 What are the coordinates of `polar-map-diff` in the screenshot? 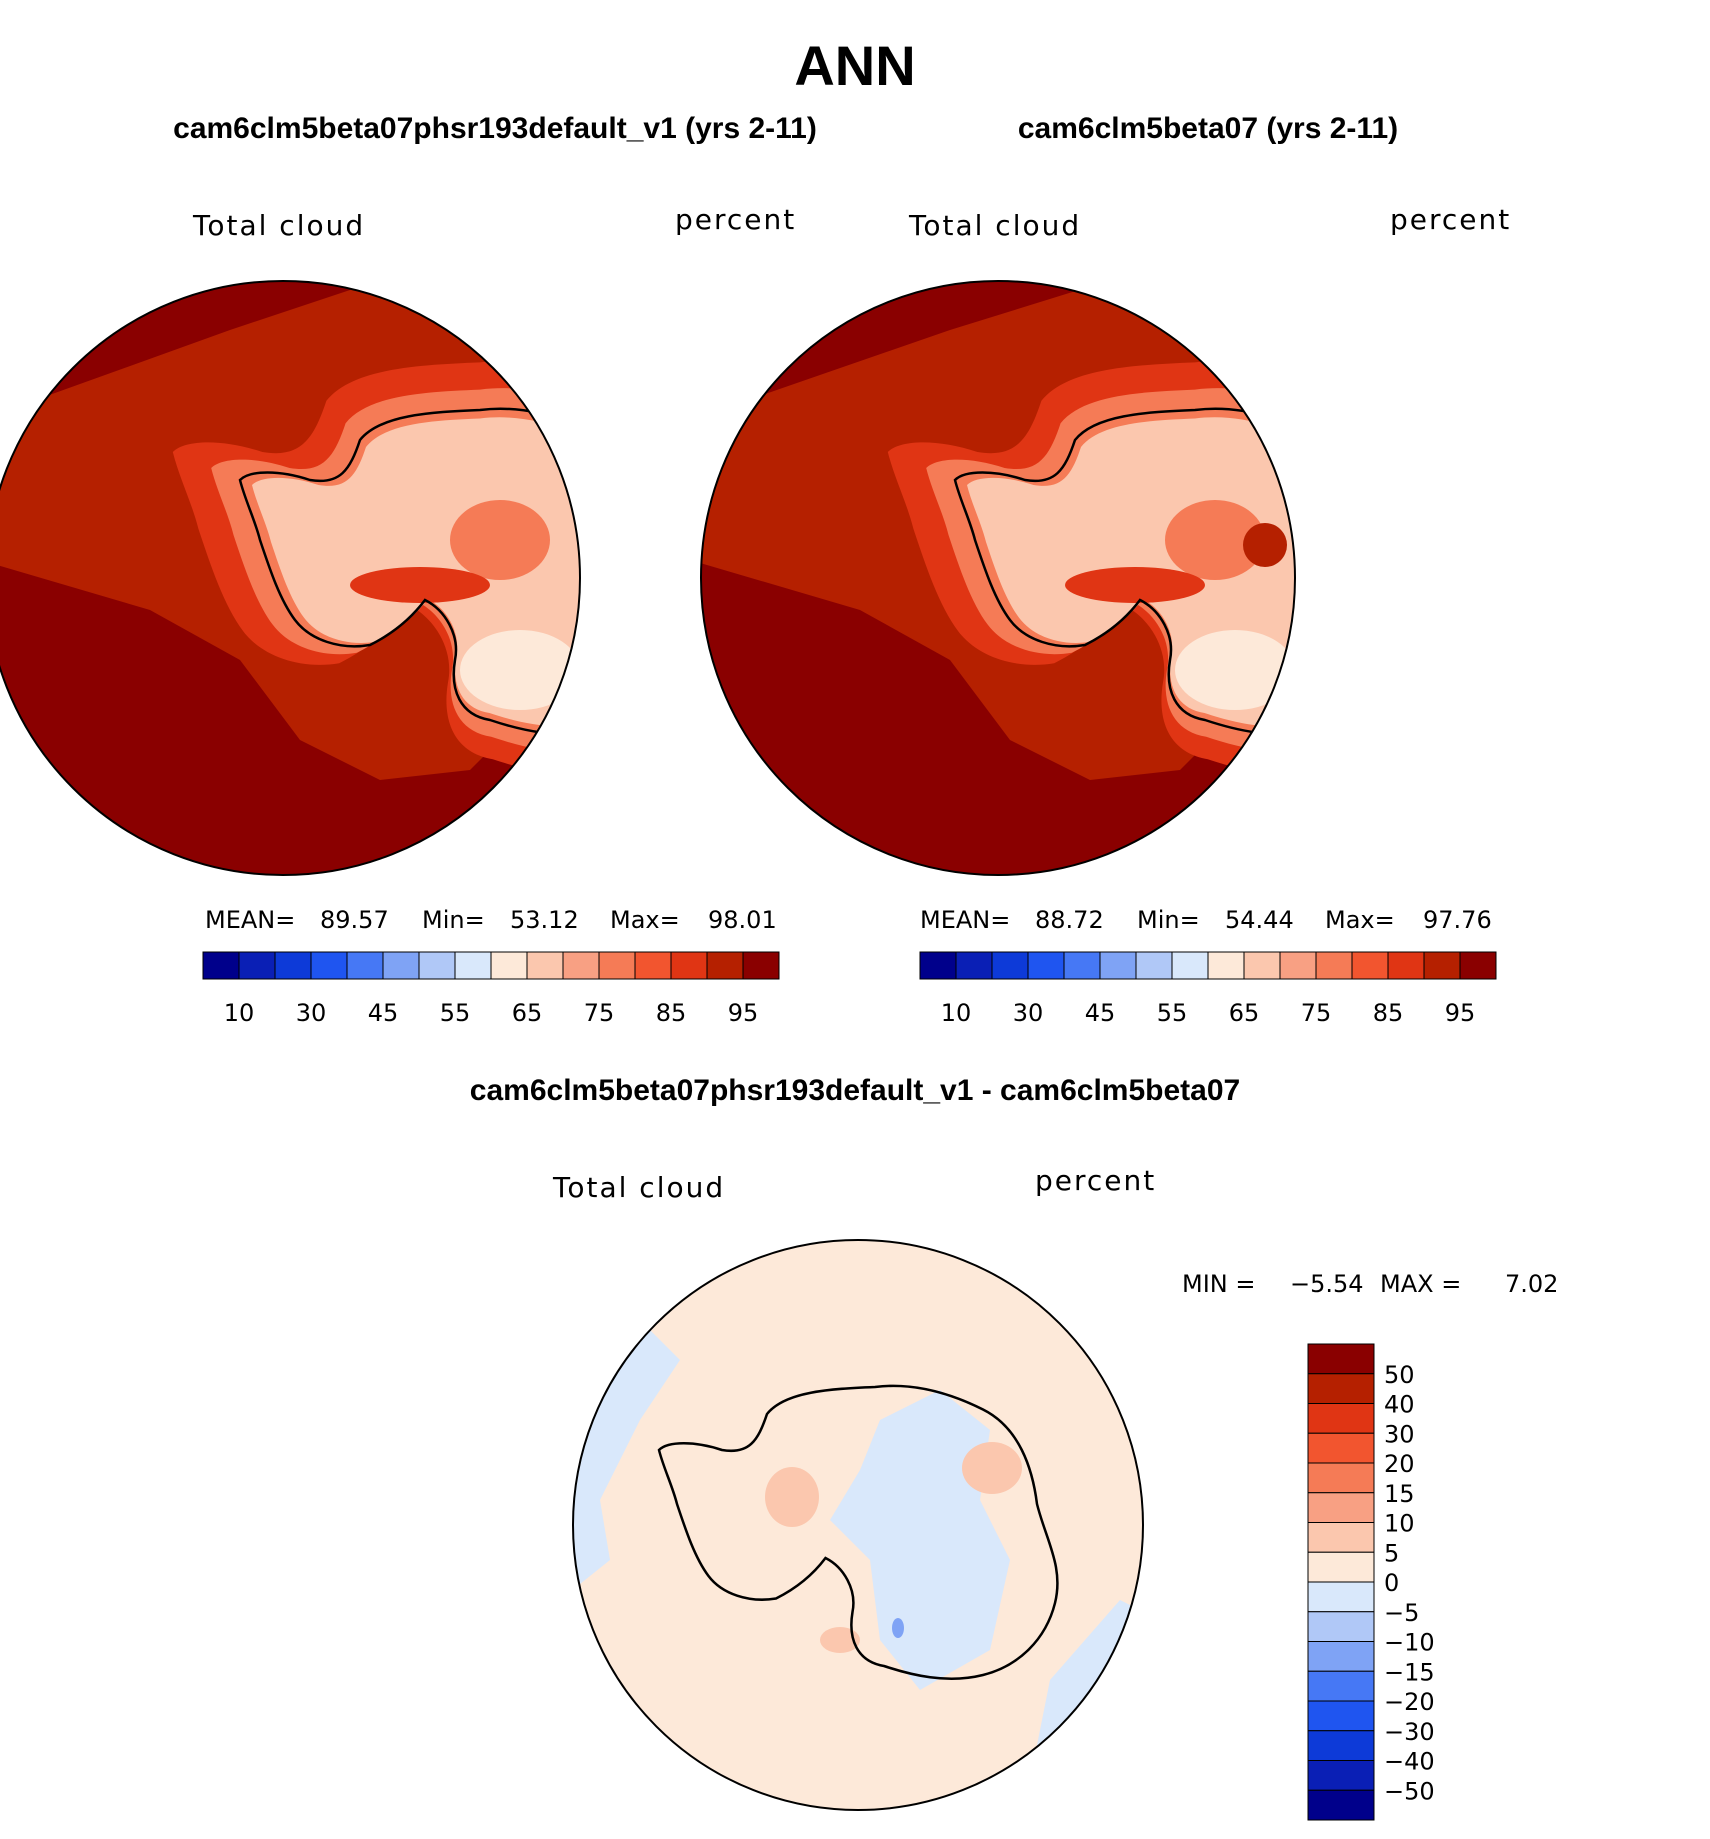 It's located at (858, 1525).